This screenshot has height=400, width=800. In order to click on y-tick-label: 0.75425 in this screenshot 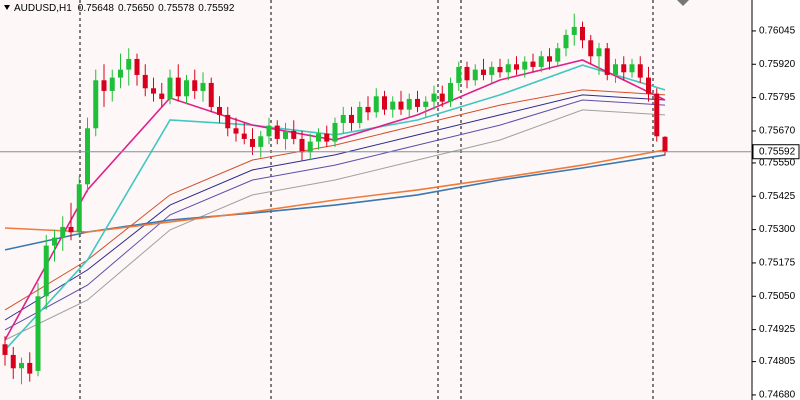, I will do `click(777, 196)`.